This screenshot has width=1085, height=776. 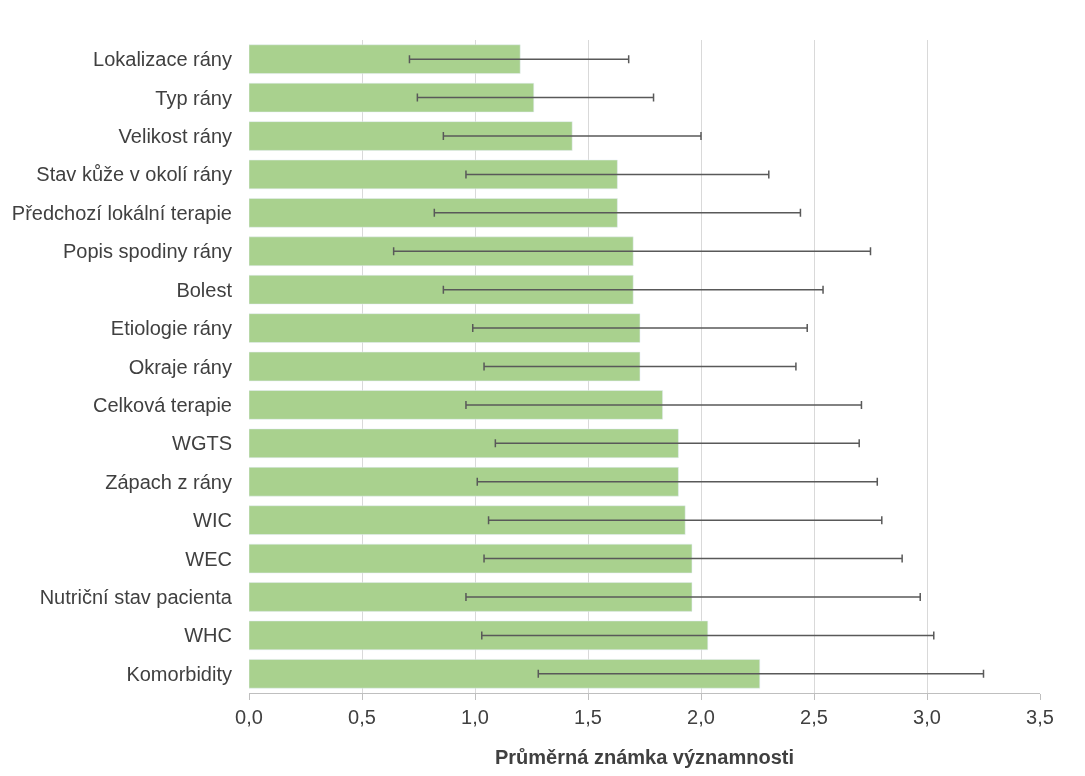 I want to click on y-tick-label: Typ rány, so click(x=193, y=97).